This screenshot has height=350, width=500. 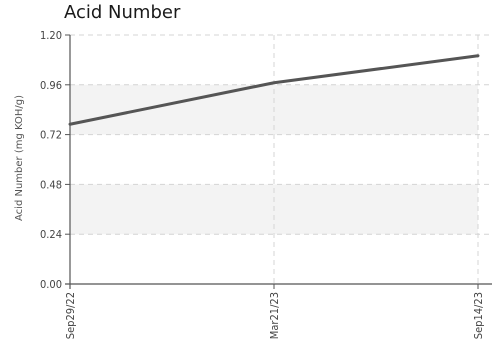 What do you see at coordinates (19, 158) in the screenshot?
I see `y-axis-label: Acid Number (mg KOH/g)` at bounding box center [19, 158].